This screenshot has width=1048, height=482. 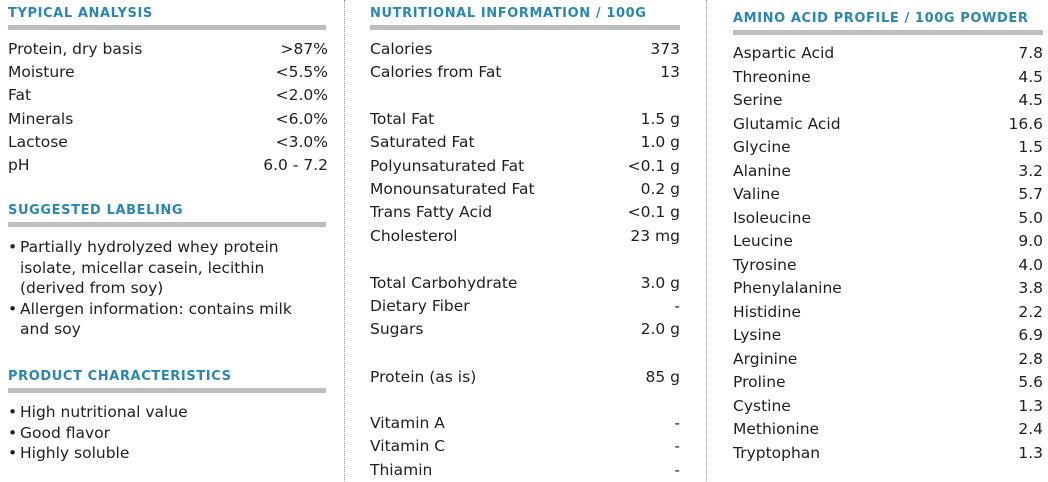 What do you see at coordinates (525, 446) in the screenshot?
I see `table-row: Vitamin C -` at bounding box center [525, 446].